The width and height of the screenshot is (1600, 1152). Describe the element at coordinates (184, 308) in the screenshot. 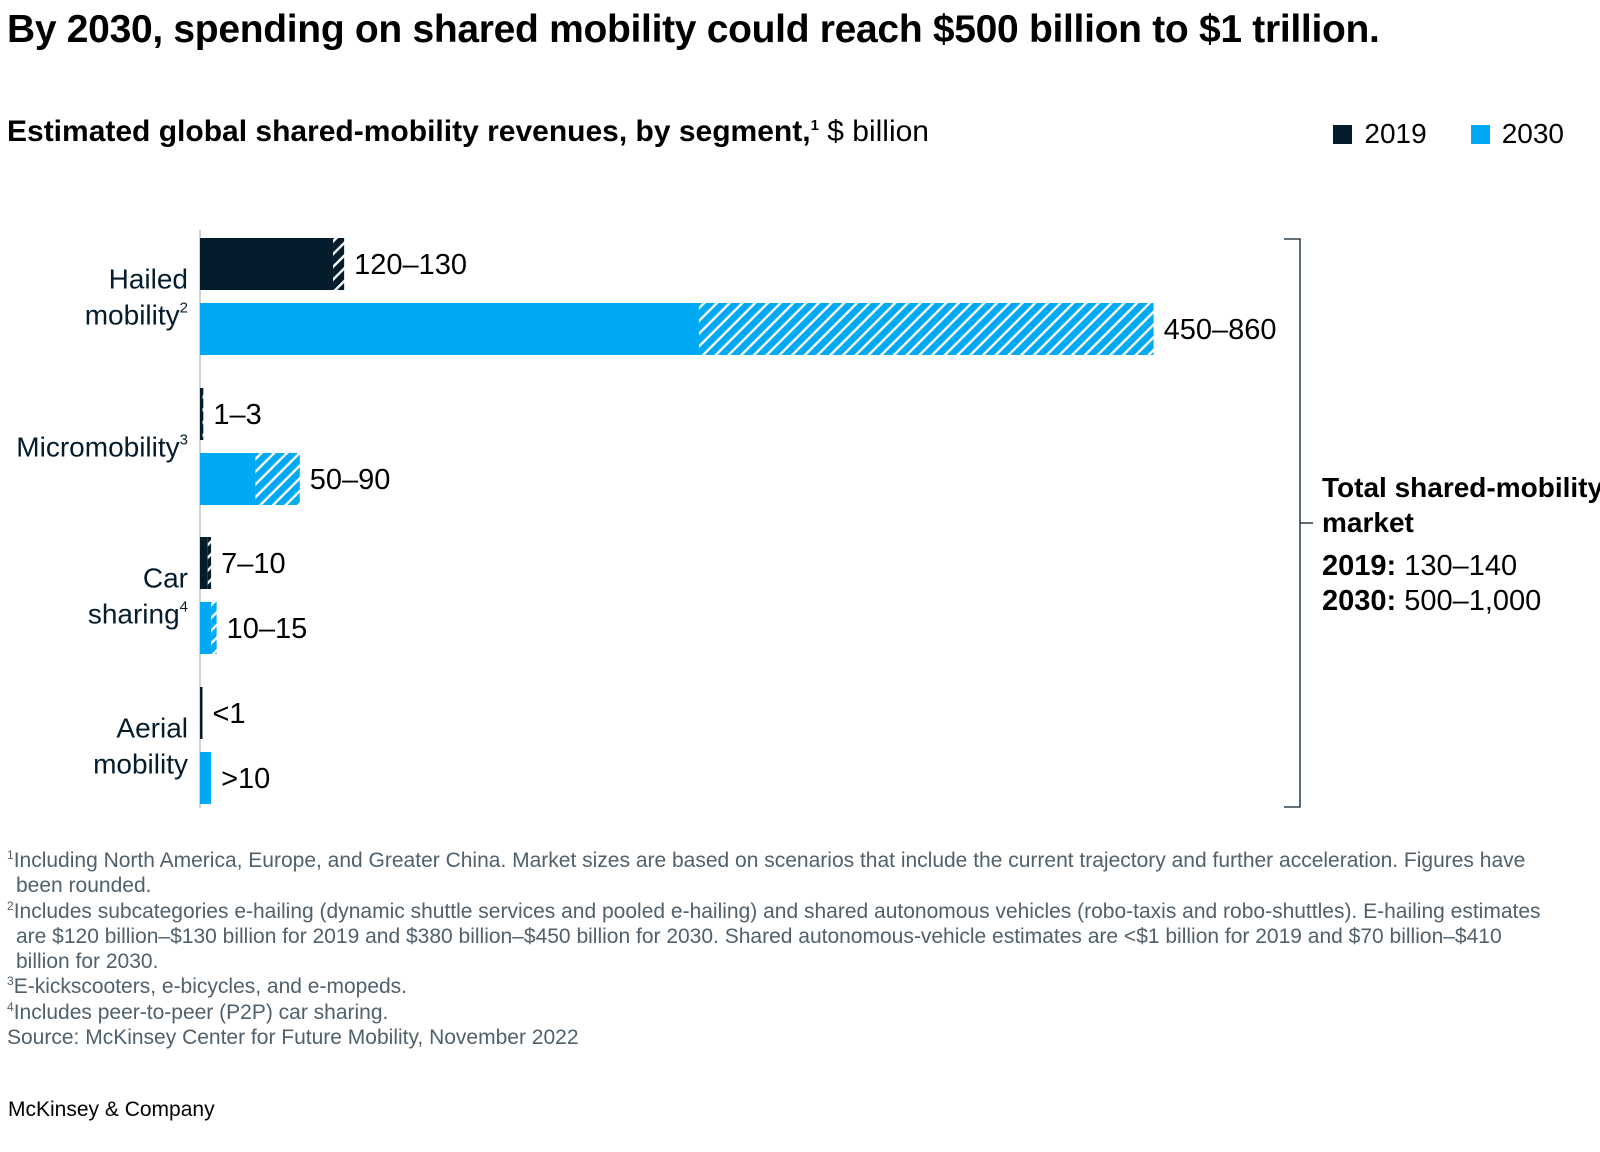

I see `category-footnote-ref: 2` at that location.